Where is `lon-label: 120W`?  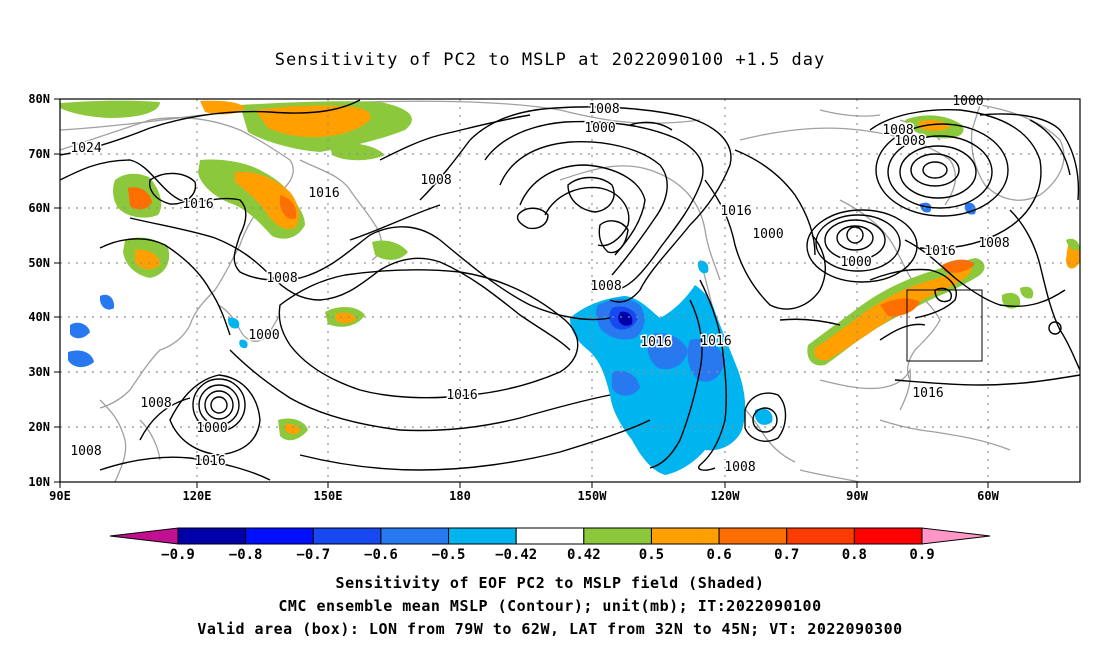 lon-label: 120W is located at coordinates (726, 496).